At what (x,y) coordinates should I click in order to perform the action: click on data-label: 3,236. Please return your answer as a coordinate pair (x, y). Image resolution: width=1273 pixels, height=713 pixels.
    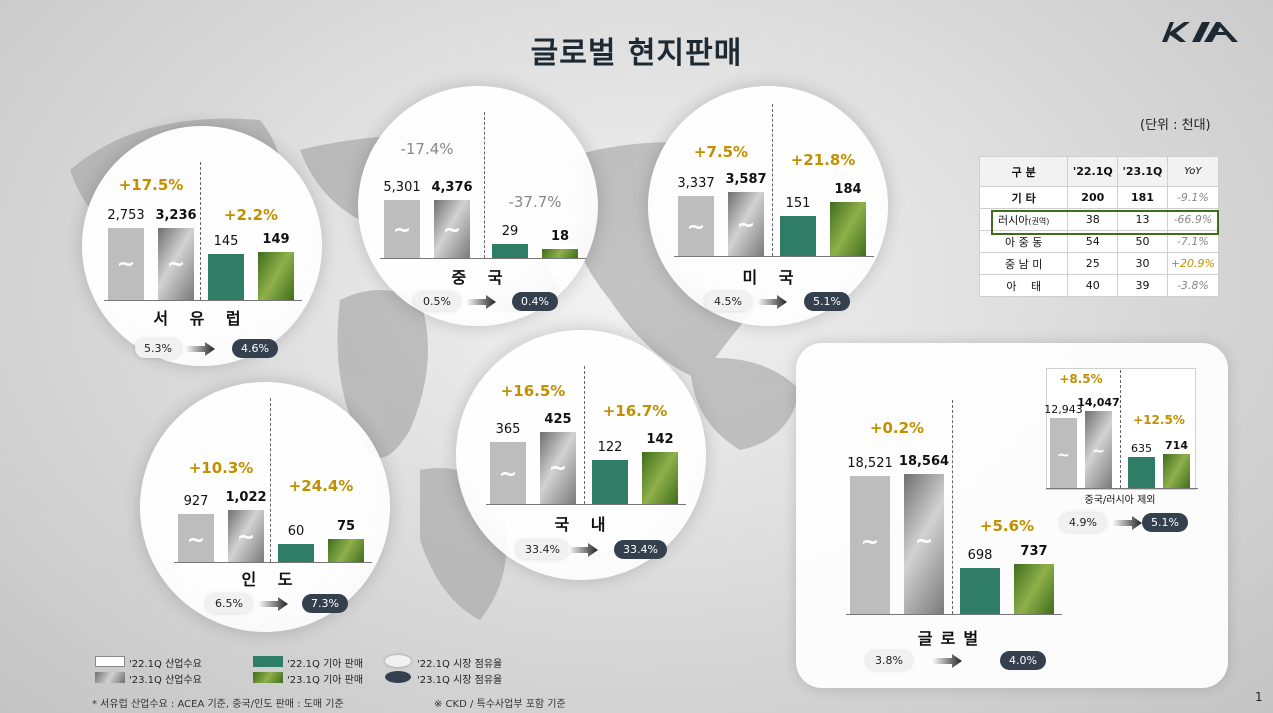
    Looking at the image, I should click on (176, 215).